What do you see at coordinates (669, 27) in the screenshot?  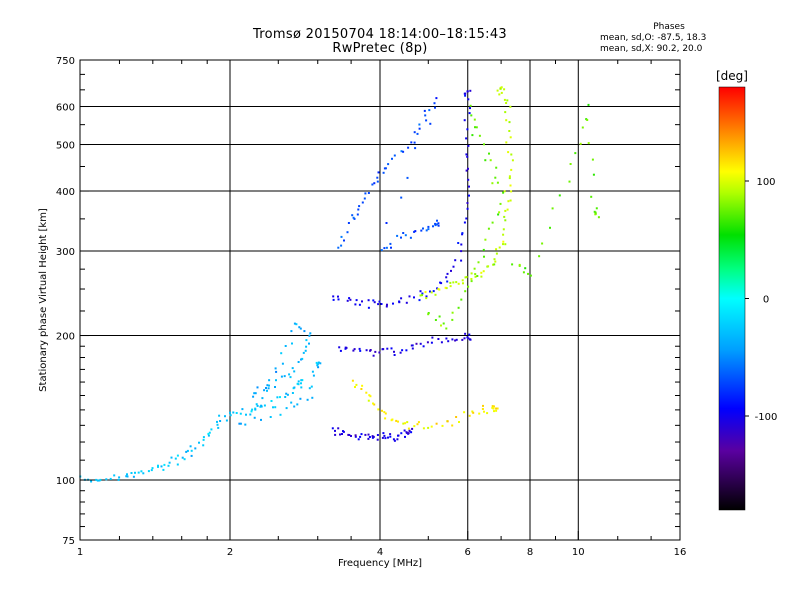 I see `phase-stats-header: Phases` at bounding box center [669, 27].